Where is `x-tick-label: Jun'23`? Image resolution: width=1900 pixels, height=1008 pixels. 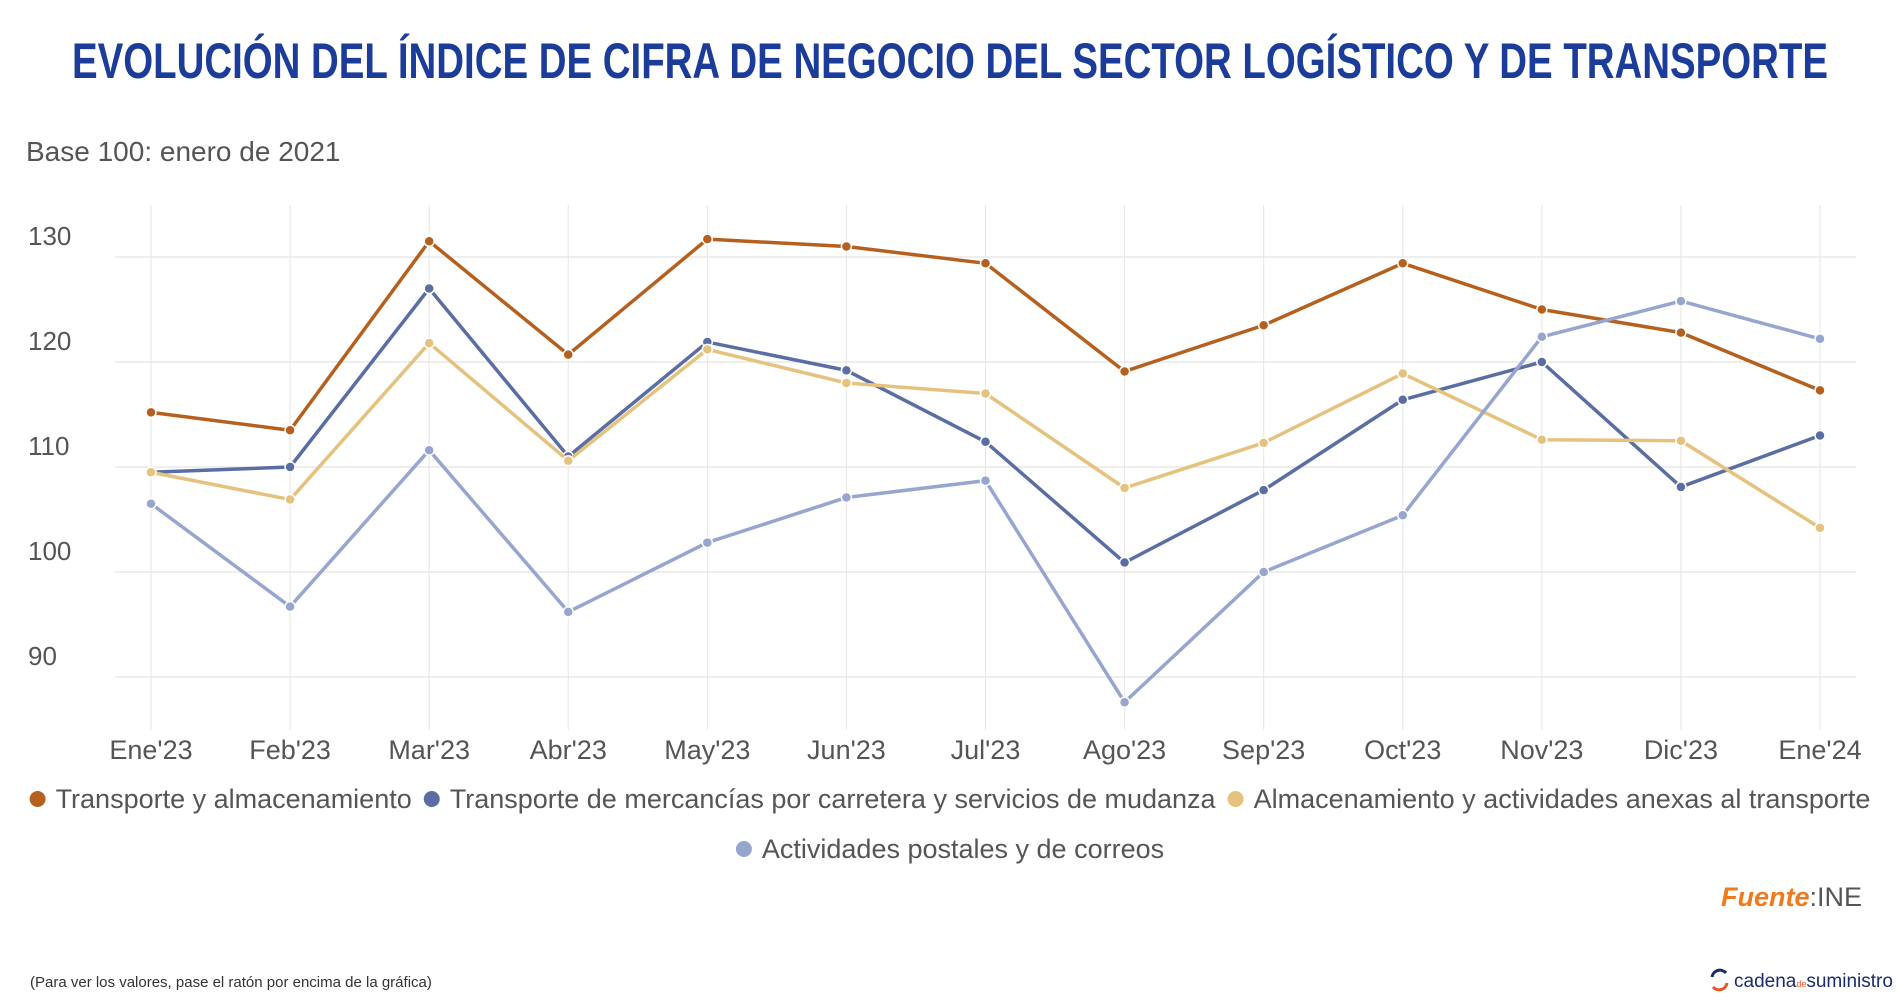
x-tick-label: Jun'23 is located at coordinates (846, 750).